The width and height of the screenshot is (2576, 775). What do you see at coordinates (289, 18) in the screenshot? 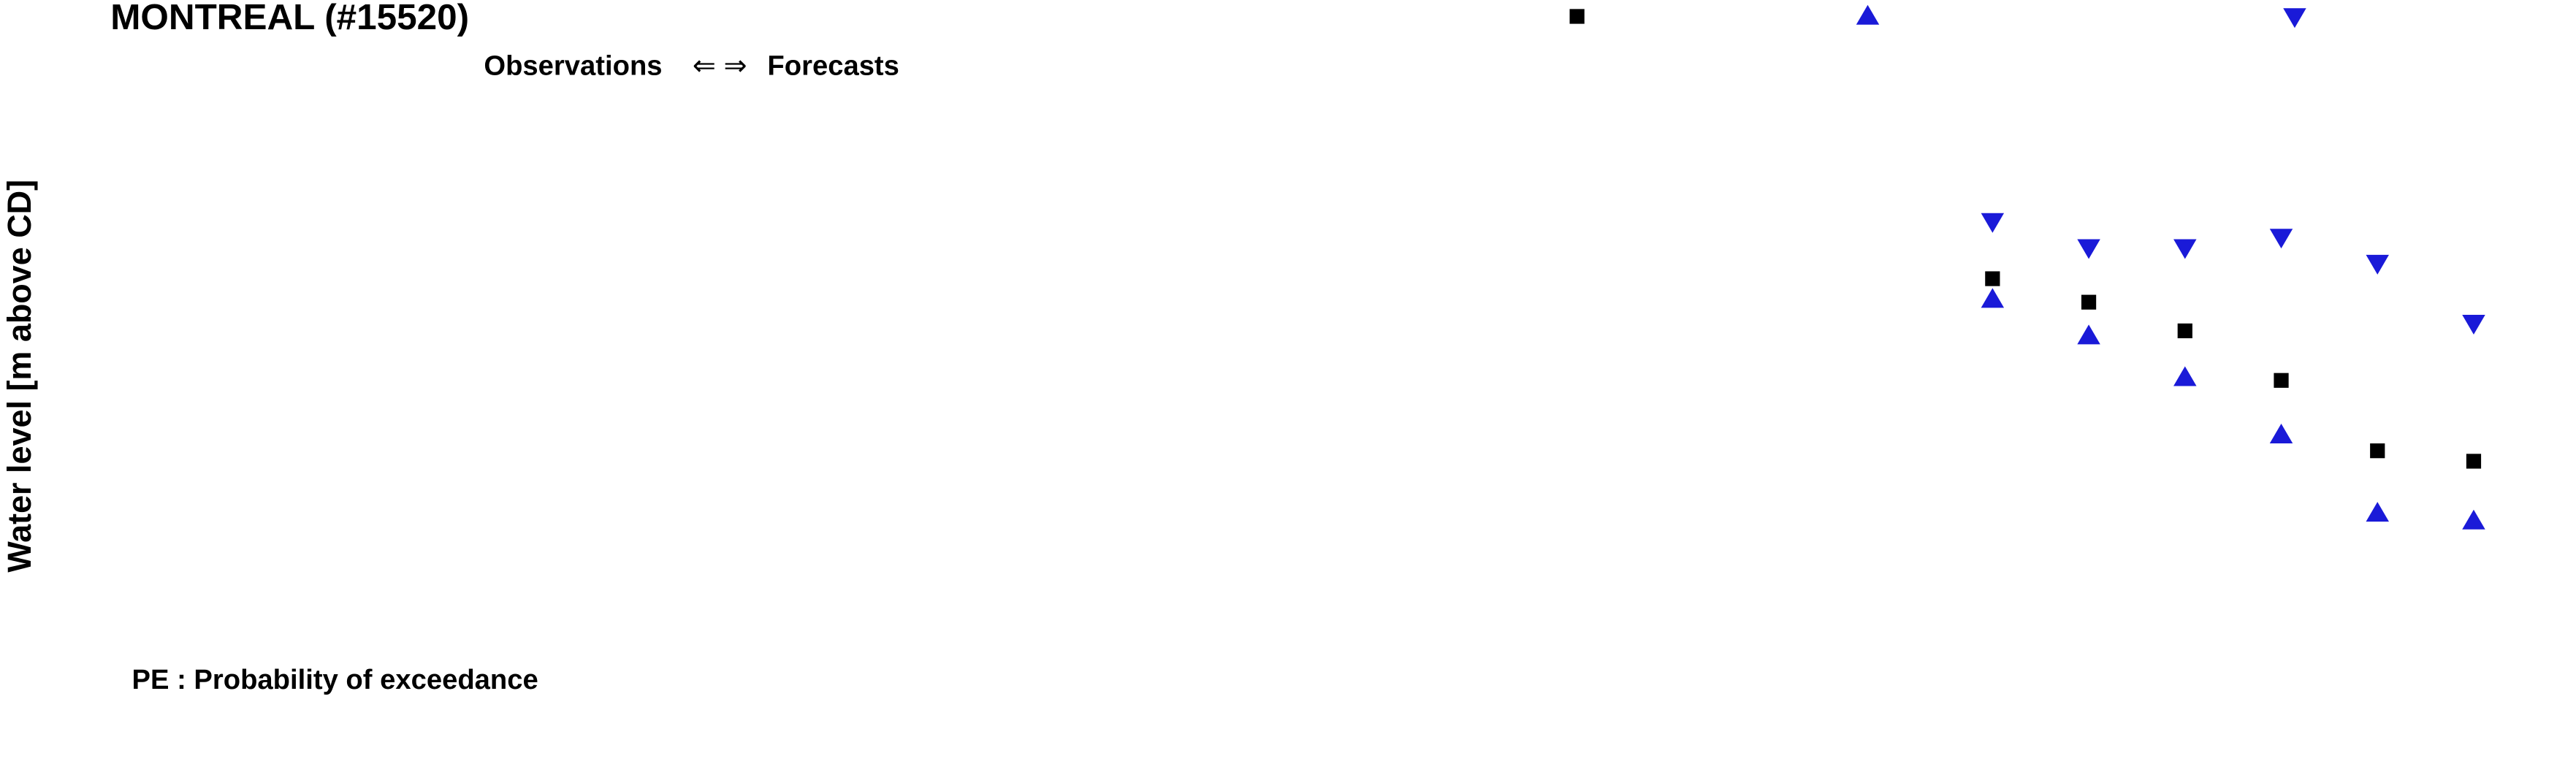
I see `chart-title: MONTREAL (#15520)` at bounding box center [289, 18].